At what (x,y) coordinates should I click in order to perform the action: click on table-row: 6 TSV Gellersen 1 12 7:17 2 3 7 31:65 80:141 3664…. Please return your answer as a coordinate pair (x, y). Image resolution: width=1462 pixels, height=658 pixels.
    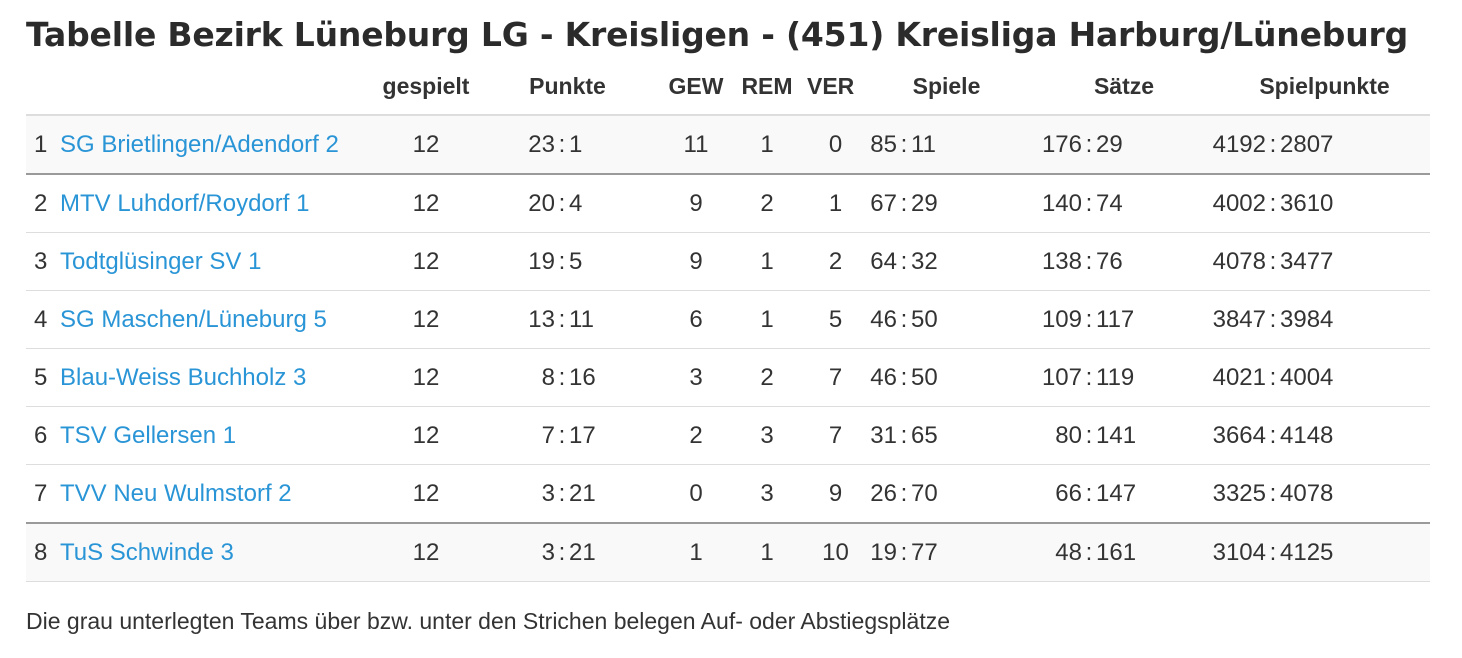
    Looking at the image, I should click on (728, 435).